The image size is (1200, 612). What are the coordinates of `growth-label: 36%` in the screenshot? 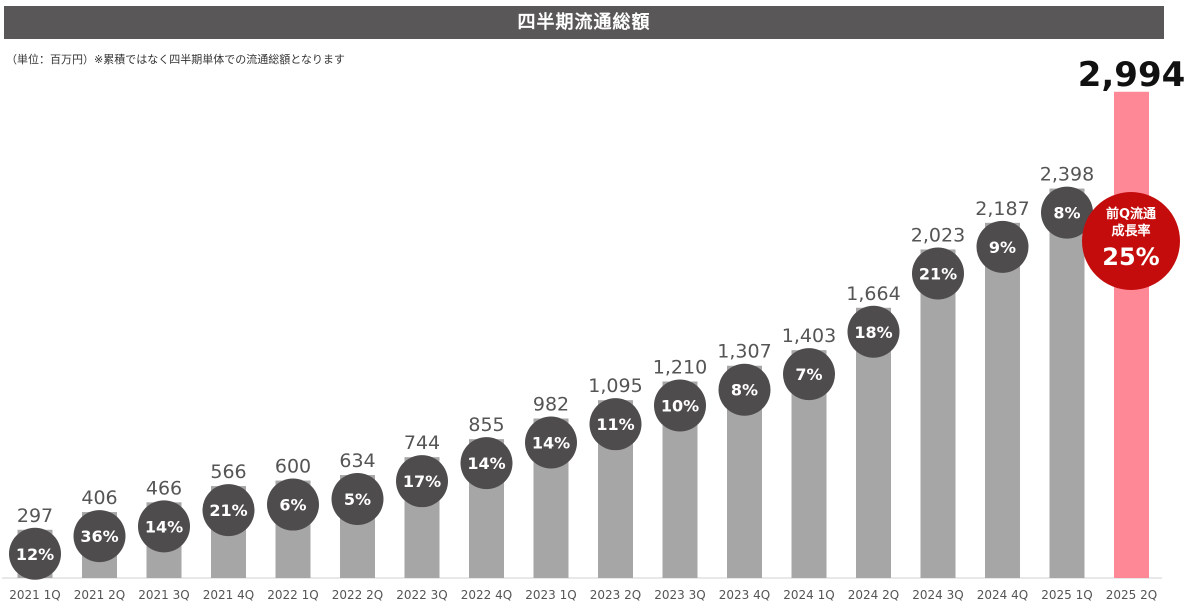 It's located at (99, 536).